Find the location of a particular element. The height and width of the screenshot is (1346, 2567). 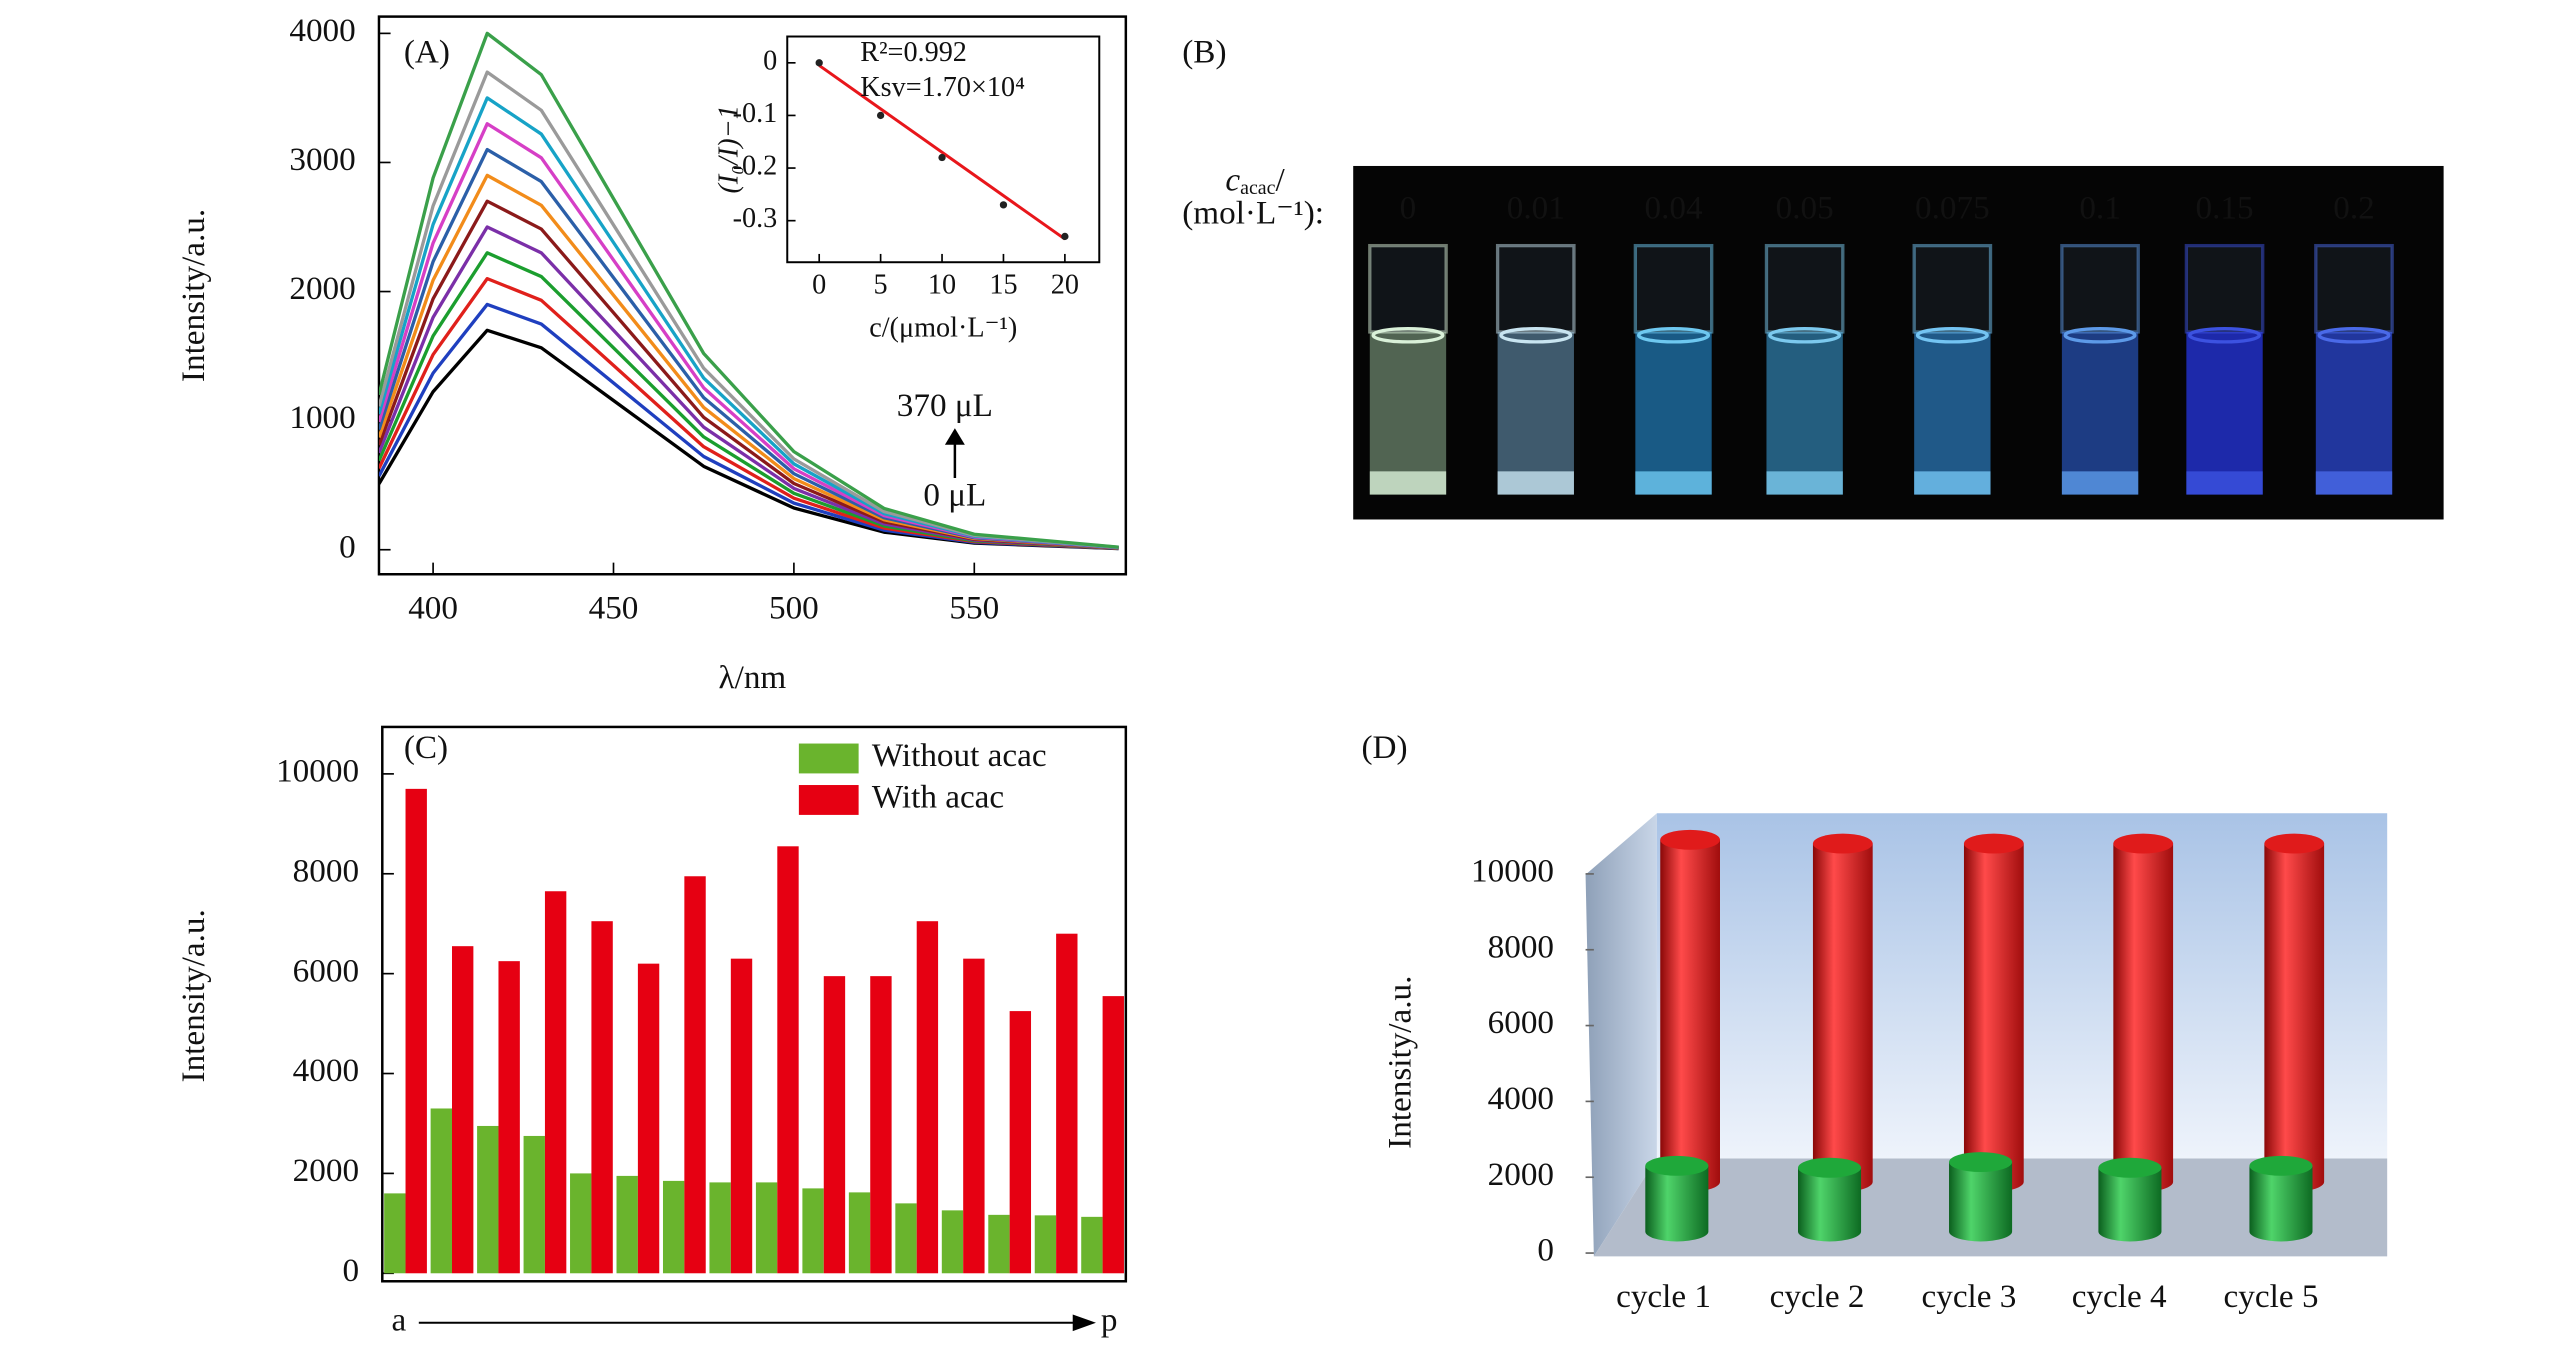

x-tick-label: 0 is located at coordinates (819, 285).